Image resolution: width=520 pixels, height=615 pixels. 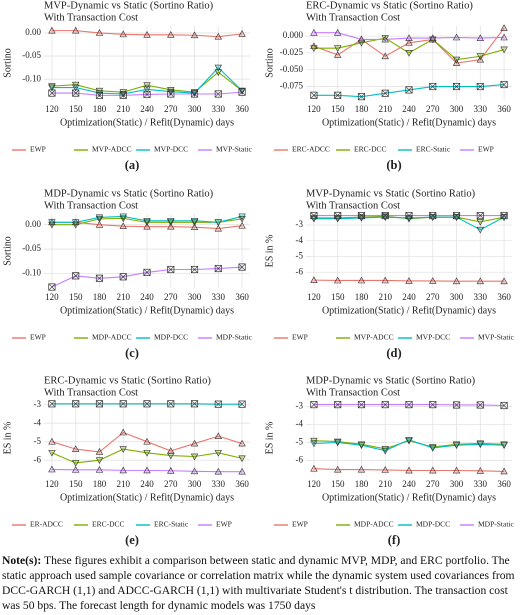 I want to click on x-tick-label: 210, so click(x=123, y=484).